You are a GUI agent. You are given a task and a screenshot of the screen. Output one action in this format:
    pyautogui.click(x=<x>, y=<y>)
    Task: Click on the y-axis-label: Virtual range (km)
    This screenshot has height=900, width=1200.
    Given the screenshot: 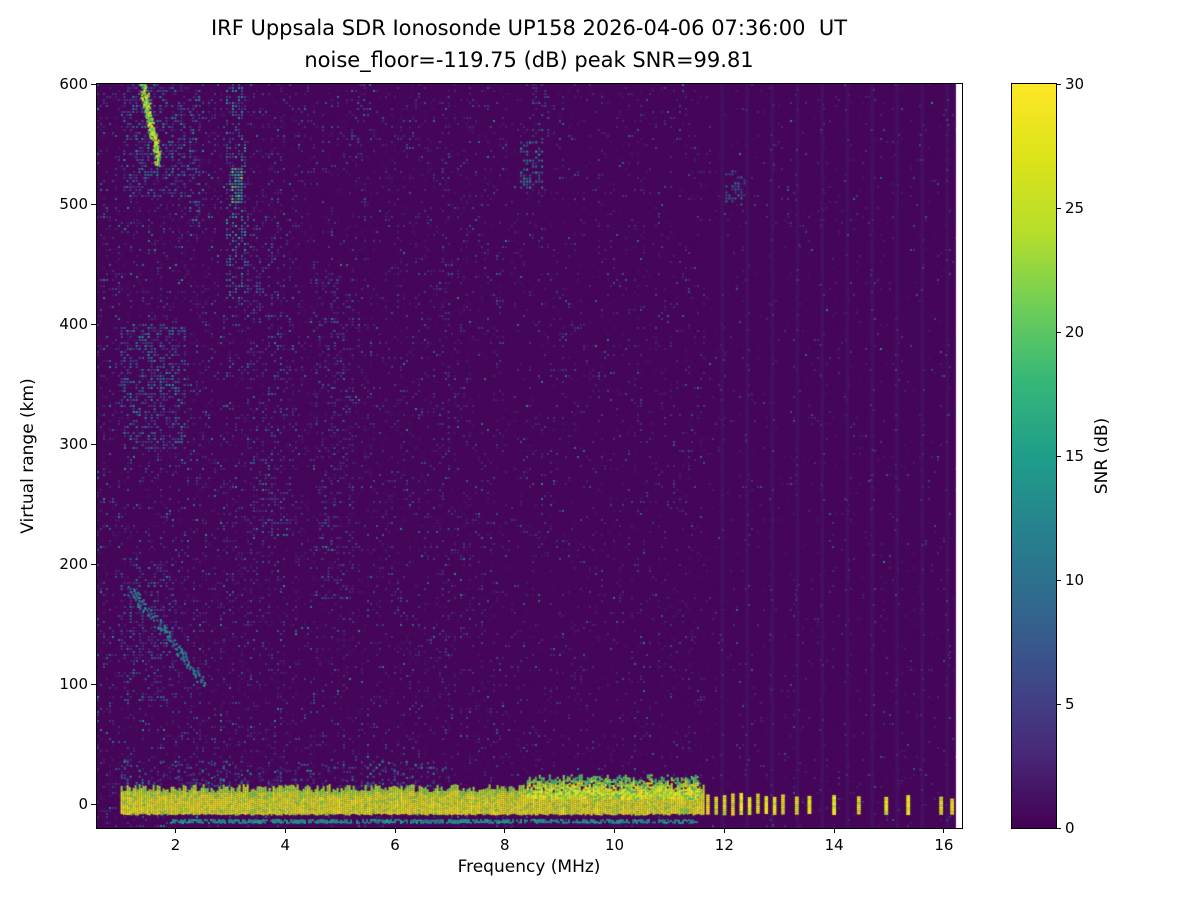 What is the action you would take?
    pyautogui.click(x=28, y=456)
    